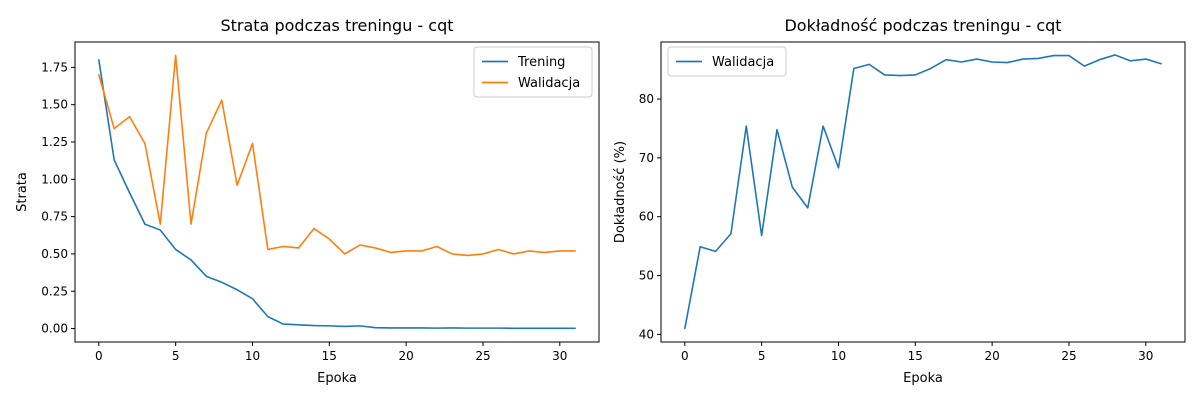 Image resolution: width=1200 pixels, height=400 pixels. Describe the element at coordinates (176, 356) in the screenshot. I see `loss-chart-xtick-label: 5` at that location.